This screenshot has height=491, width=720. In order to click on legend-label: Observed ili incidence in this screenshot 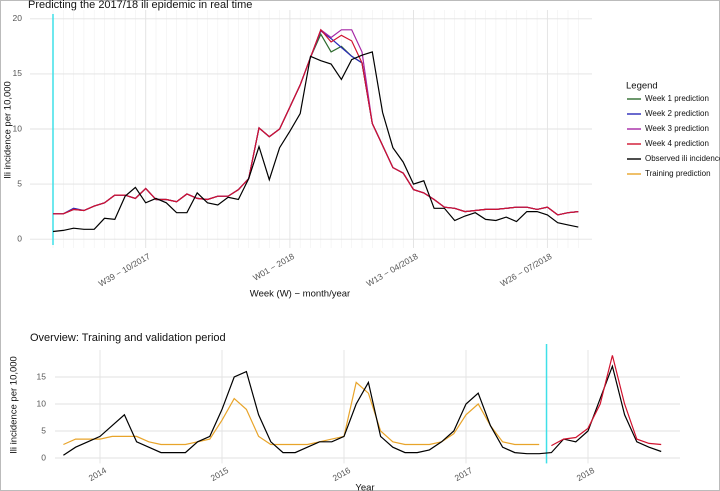, I will do `click(682, 158)`.